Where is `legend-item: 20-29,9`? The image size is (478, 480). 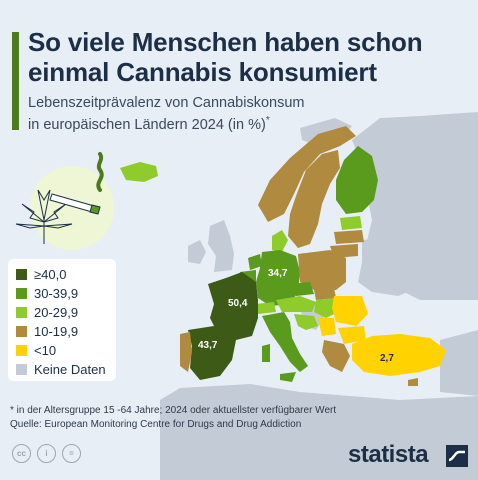 legend-item: 20-29,9 is located at coordinates (47, 312).